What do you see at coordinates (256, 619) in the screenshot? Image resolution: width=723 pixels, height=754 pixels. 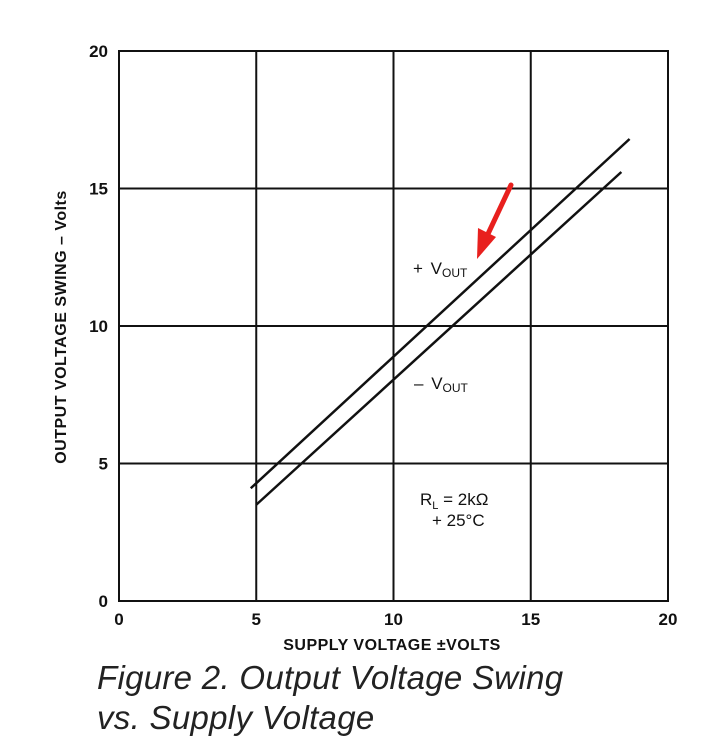 I see `x-tick-label-1: 5` at bounding box center [256, 619].